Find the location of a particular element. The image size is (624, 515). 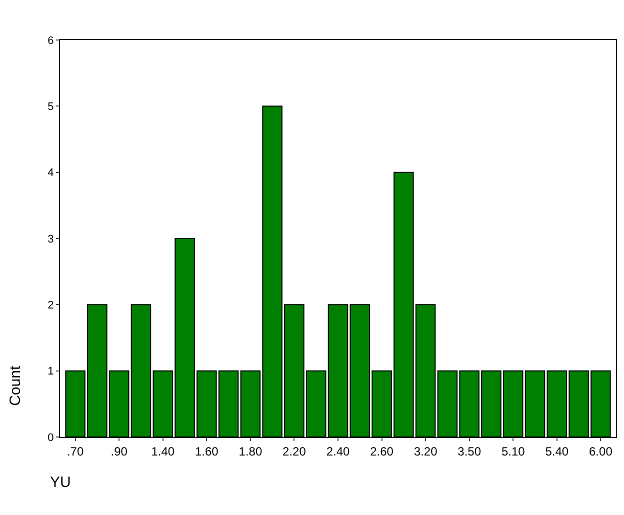

x-tick-label: .90 is located at coordinates (119, 451).